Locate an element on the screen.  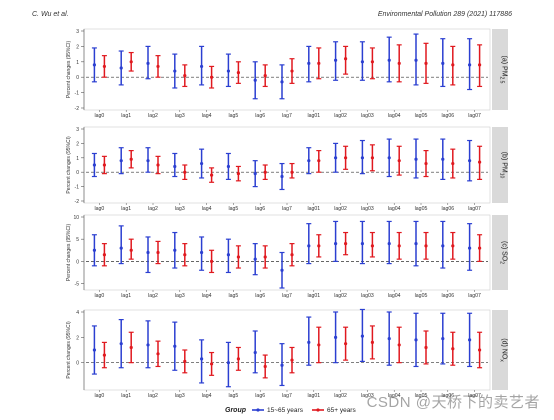
x-tick-label: lag03 is located at coordinates (367, 209).